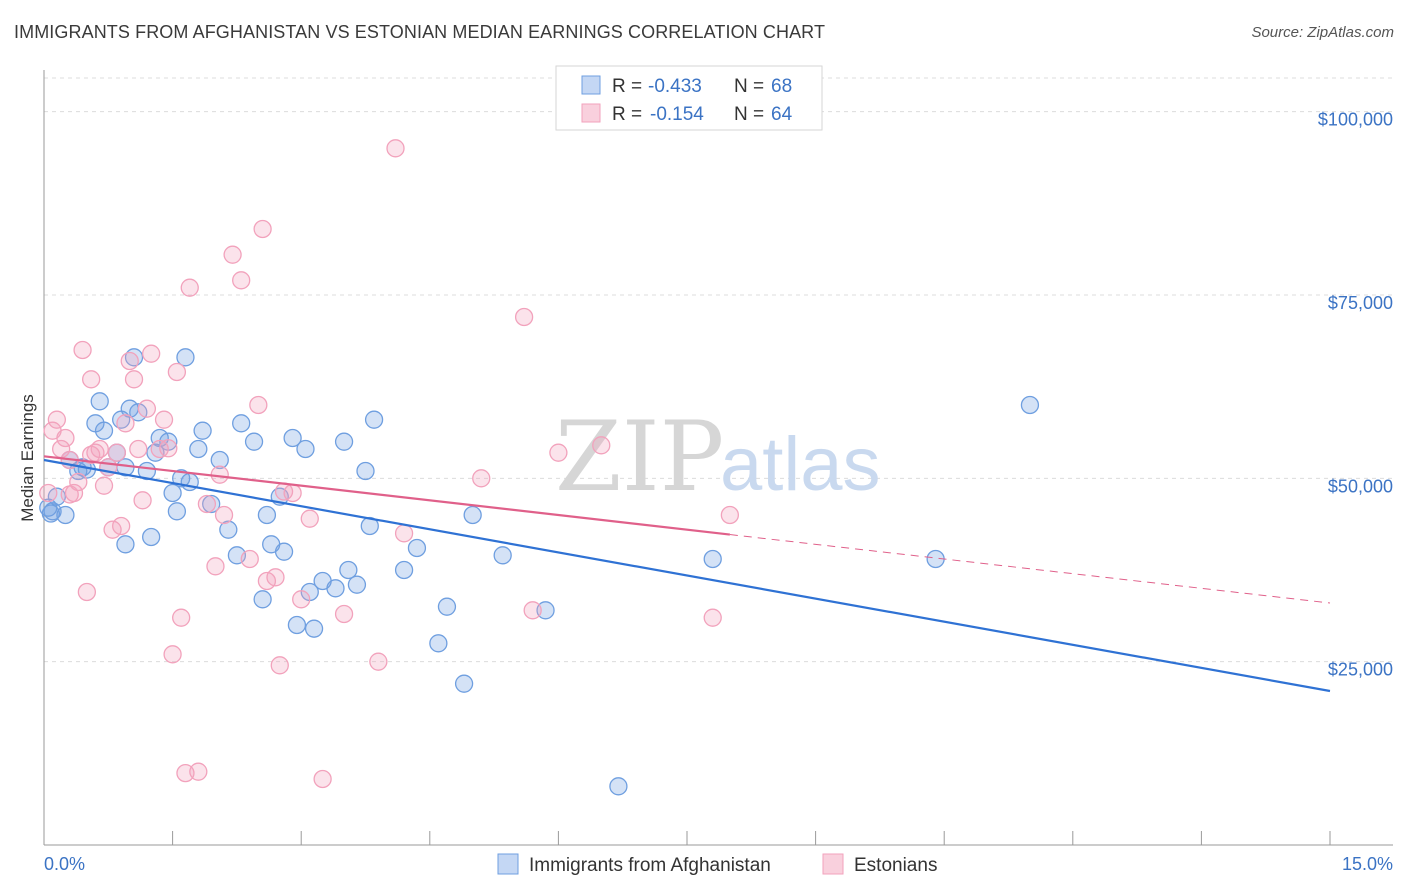 This screenshot has height=892, width=1406. I want to click on legend-r-label-2: R =, so click(627, 114).